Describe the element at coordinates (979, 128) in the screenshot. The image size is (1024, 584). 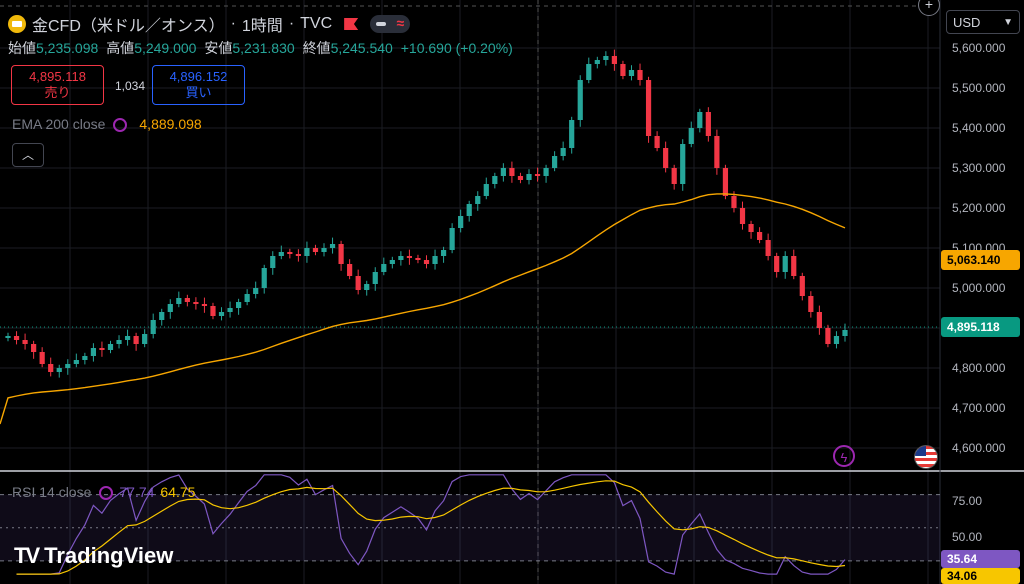
I see `price-axis-label: 5,400.000` at that location.